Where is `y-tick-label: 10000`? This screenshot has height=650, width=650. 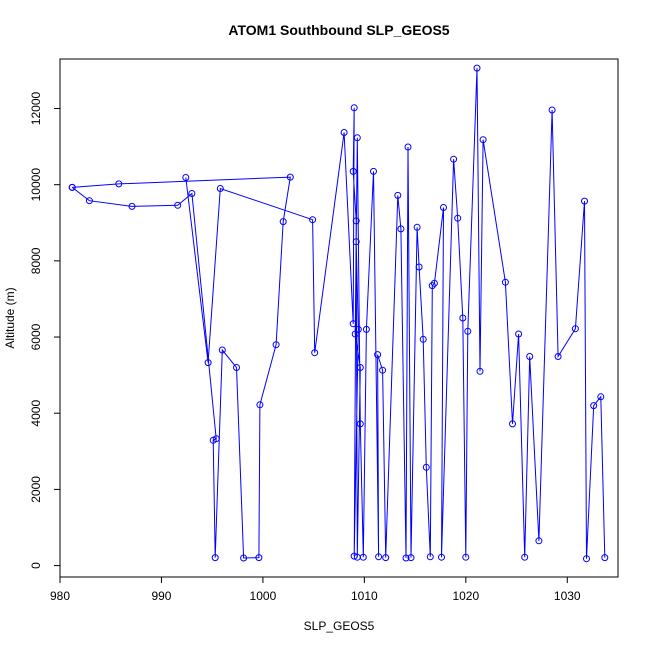 y-tick-label: 10000 is located at coordinates (36, 185).